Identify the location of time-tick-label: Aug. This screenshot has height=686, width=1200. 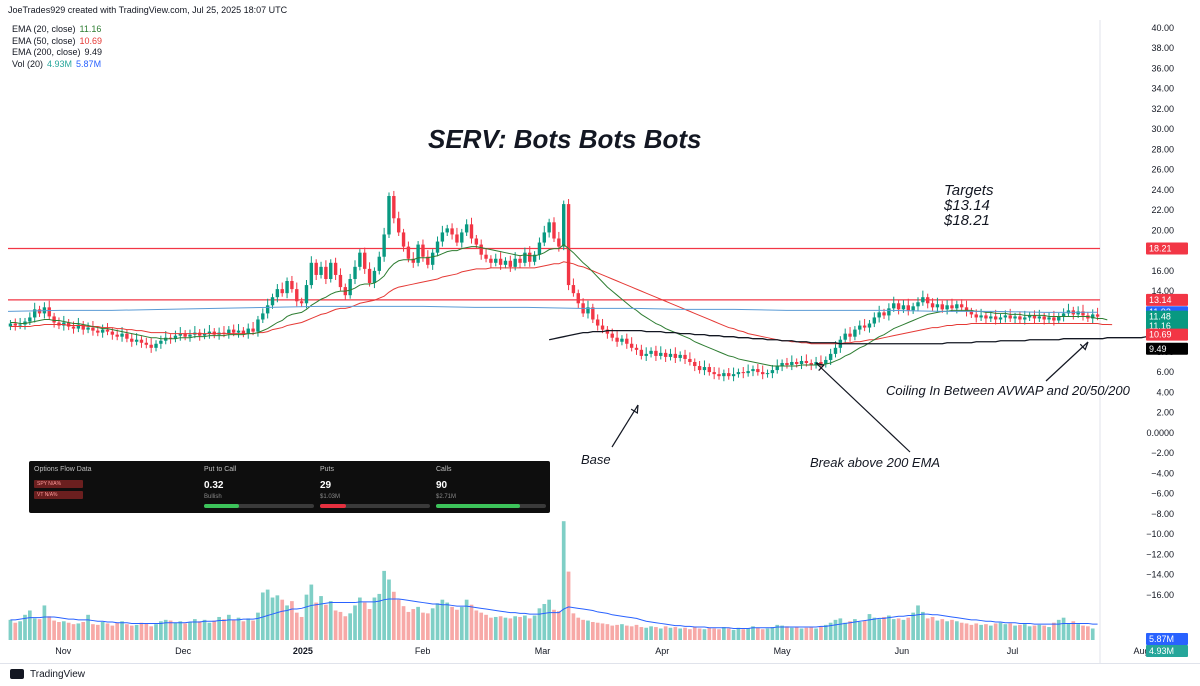
(1141, 651).